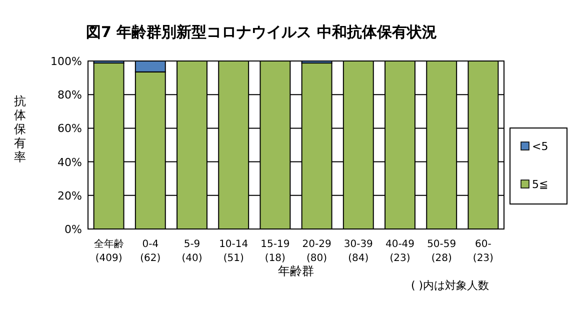 The width and height of the screenshot is (571, 321). What do you see at coordinates (483, 251) in the screenshot?
I see `x-tick-label: 60- (23)` at bounding box center [483, 251].